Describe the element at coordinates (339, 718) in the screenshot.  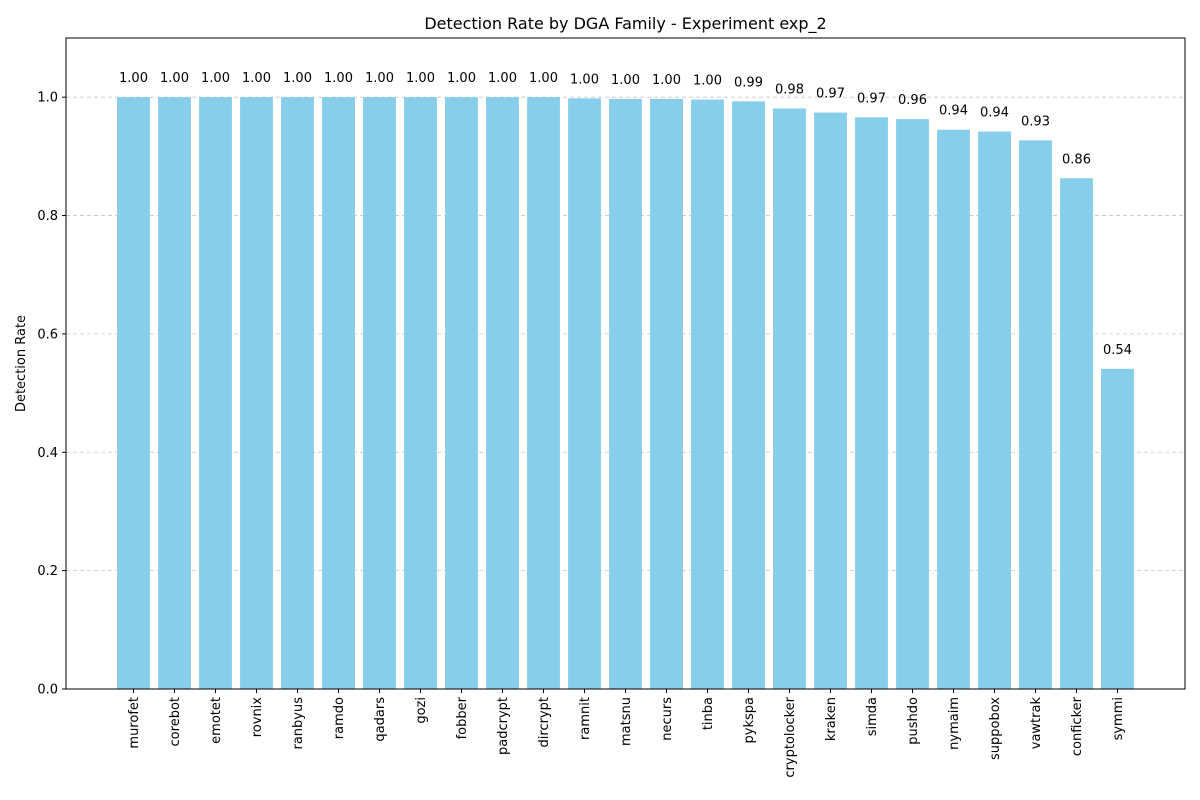
I see `x-tick-label: ramdo` at that location.